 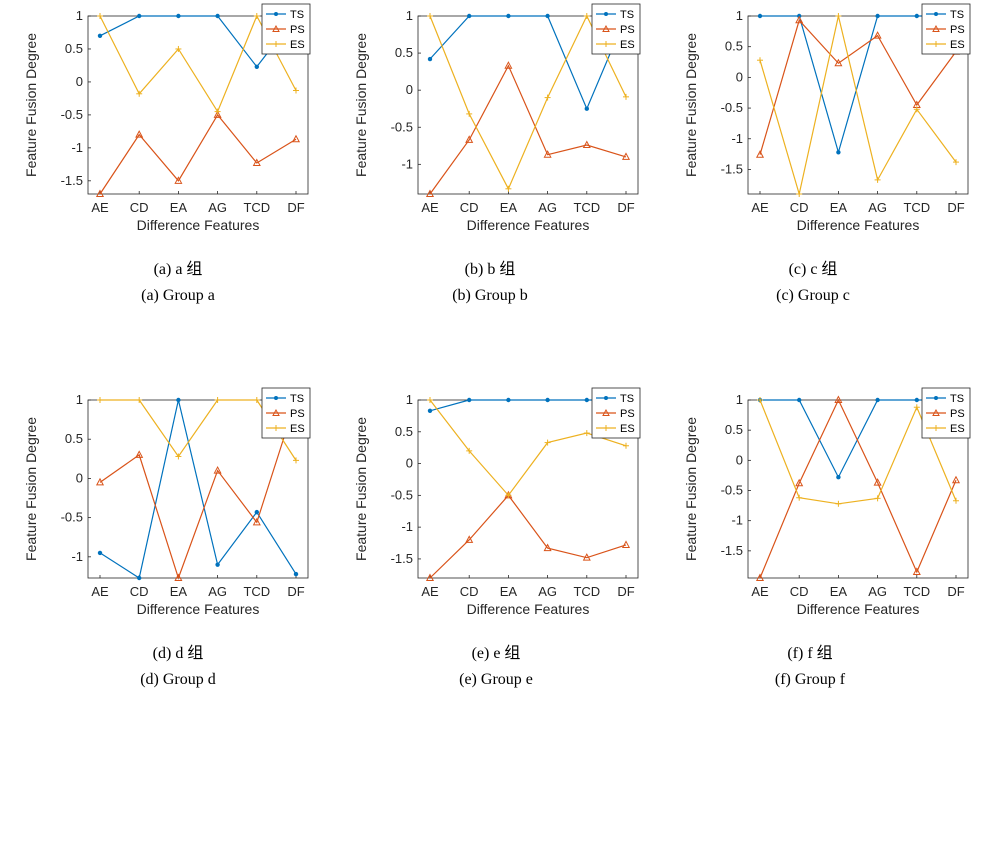 I want to click on series-line-ts, so click(x=198, y=489).